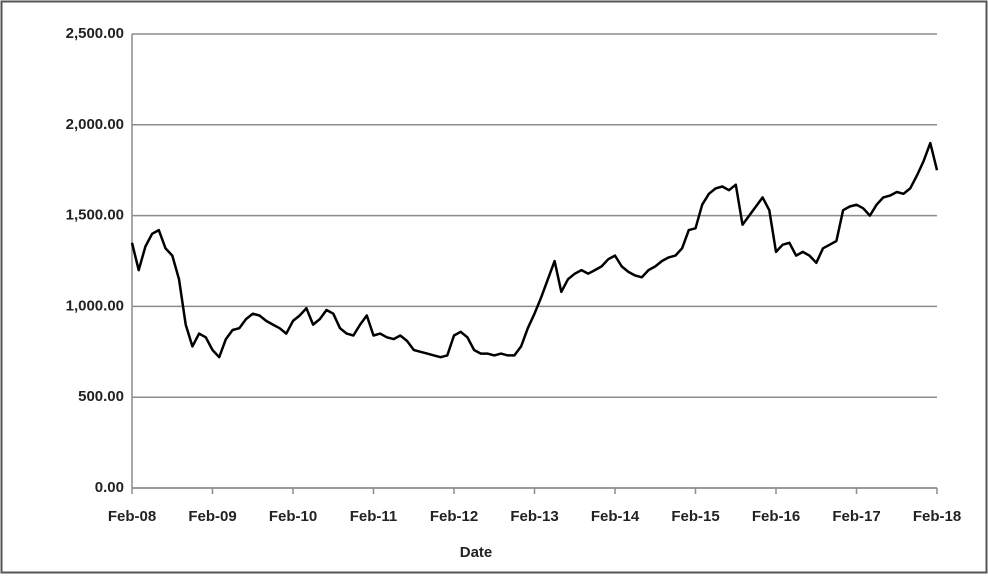  I want to click on x-tick-label: Feb-09, so click(212, 516).